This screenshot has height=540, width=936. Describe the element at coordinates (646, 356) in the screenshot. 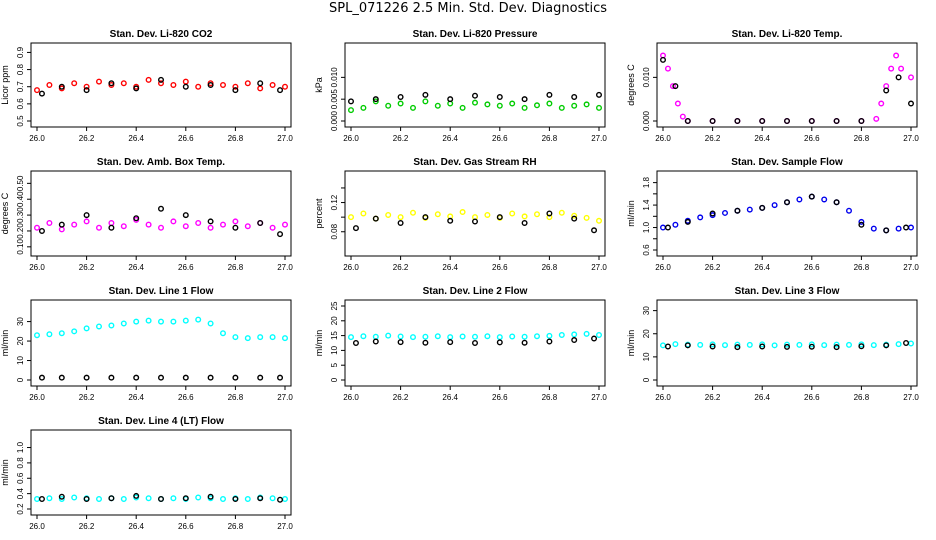

I see `y-tick-label: 10` at that location.